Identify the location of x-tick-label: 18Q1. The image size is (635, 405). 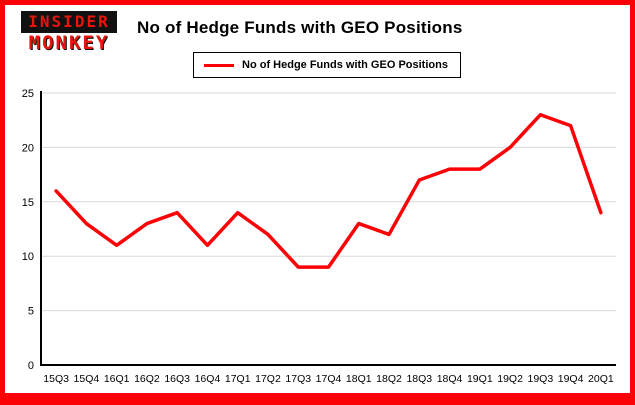
(359, 379).